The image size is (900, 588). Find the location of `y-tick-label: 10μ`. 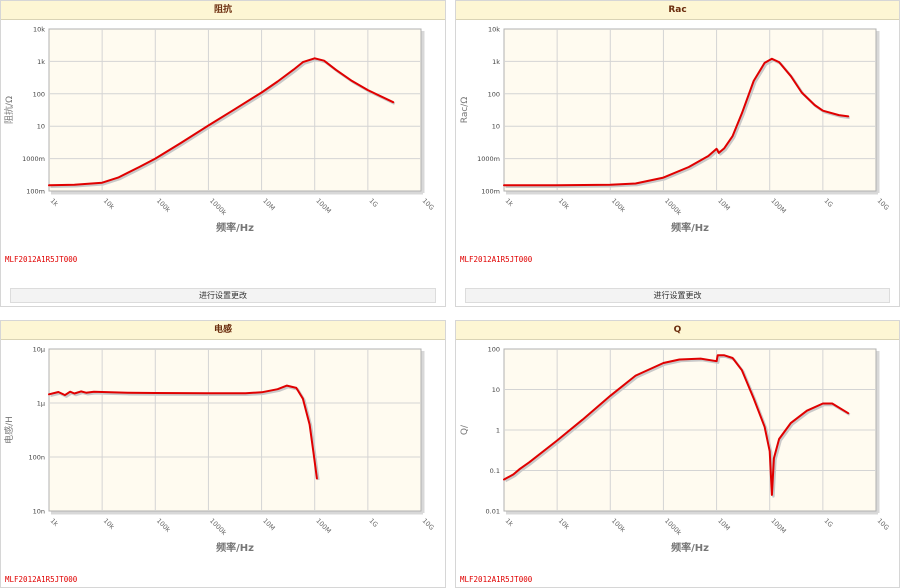

y-tick-label: 10μ is located at coordinates (39, 350).